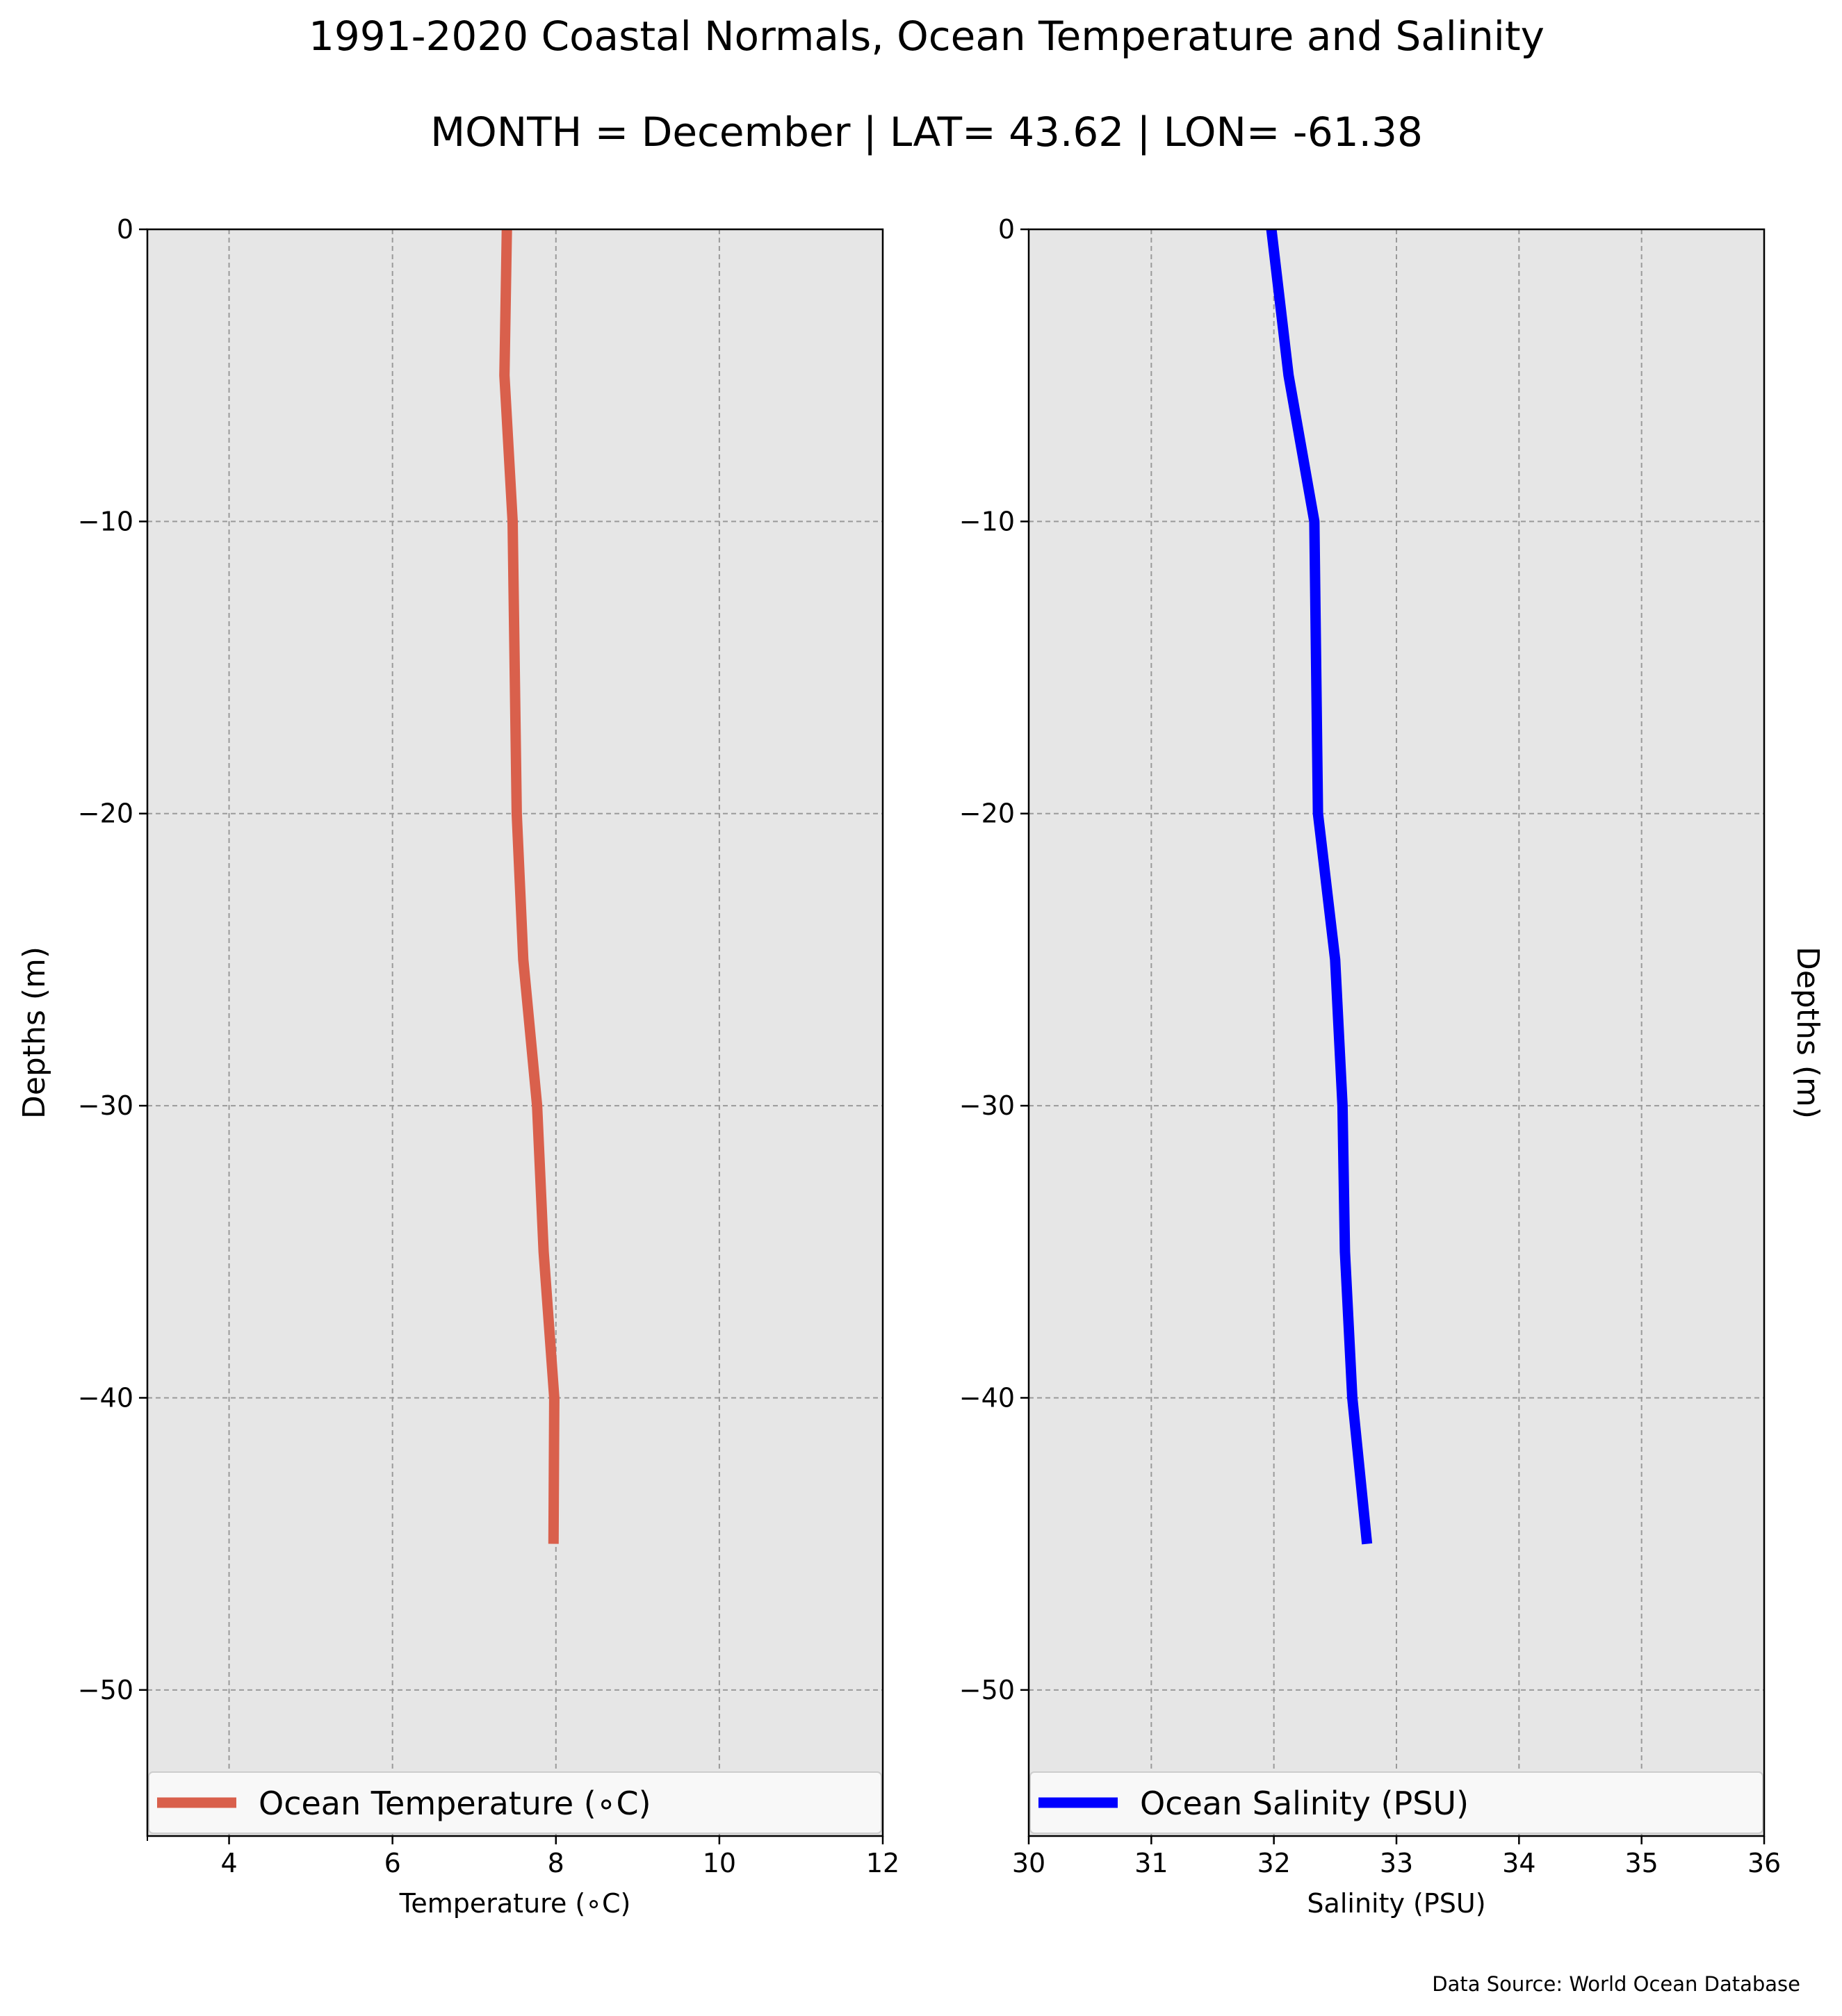 This screenshot has height=2016, width=1842. I want to click on temp-y-axis-label: Depths (m), so click(34, 1033).